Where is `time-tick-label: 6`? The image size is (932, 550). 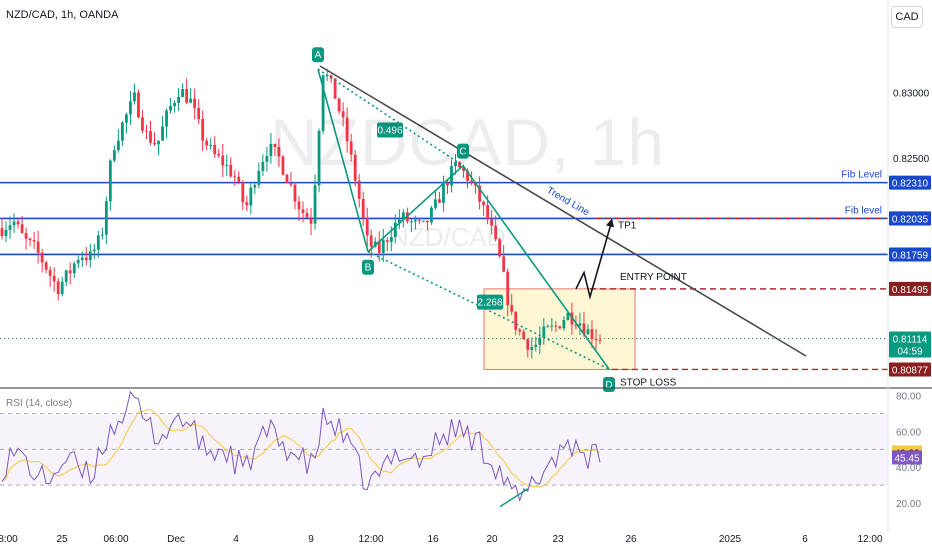 time-tick-label: 6 is located at coordinates (805, 539).